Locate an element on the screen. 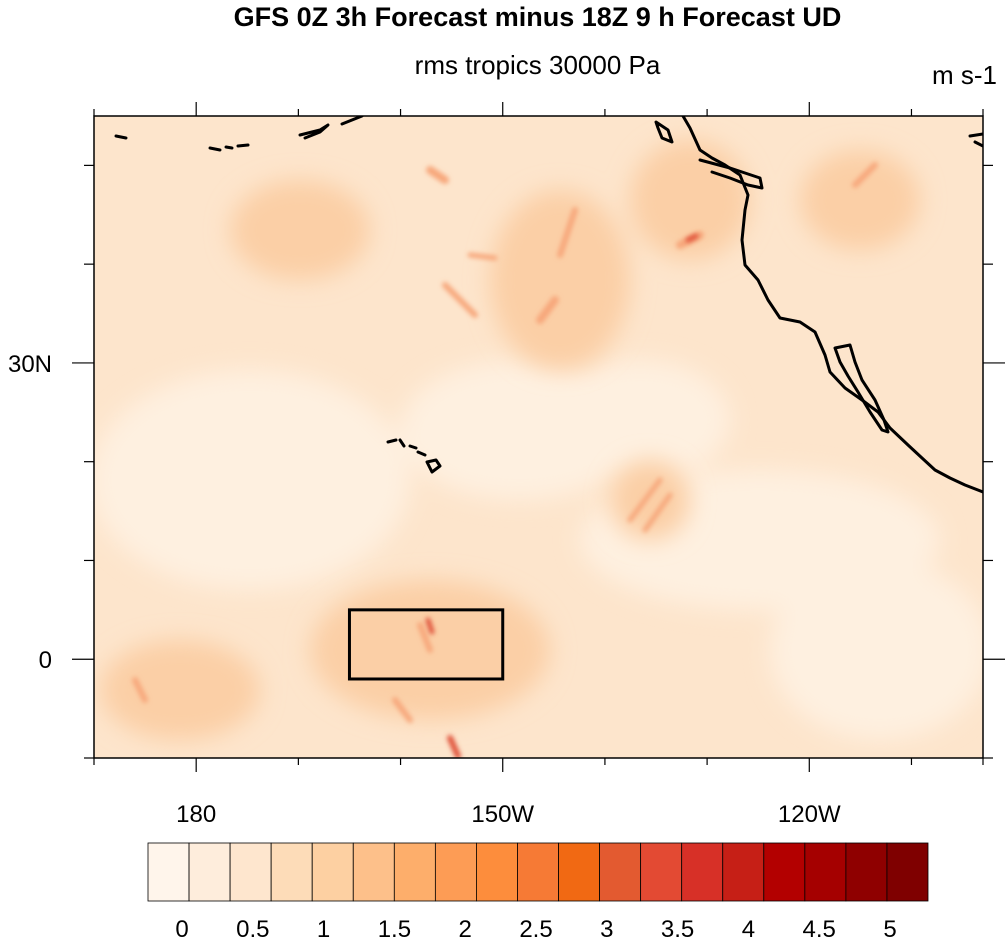 This screenshot has height=944, width=1005. baja-california is located at coordinates (861, 388).